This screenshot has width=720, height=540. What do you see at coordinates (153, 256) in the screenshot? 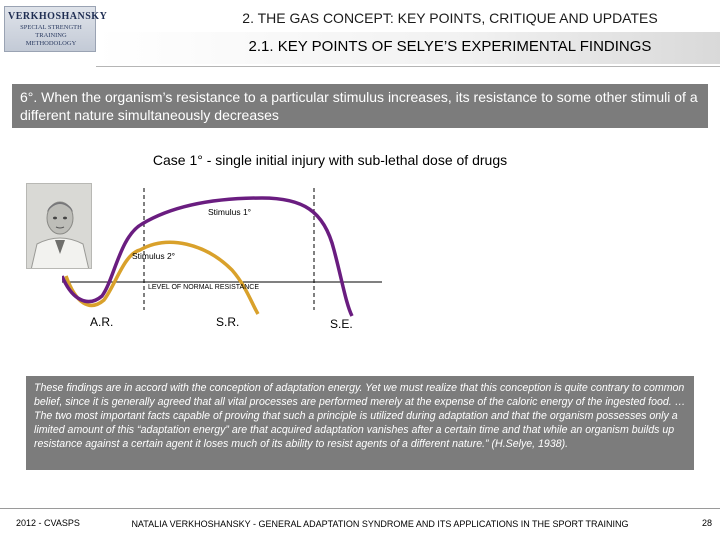
I see `stimulus-2-label: Stimulus 2°` at bounding box center [153, 256].